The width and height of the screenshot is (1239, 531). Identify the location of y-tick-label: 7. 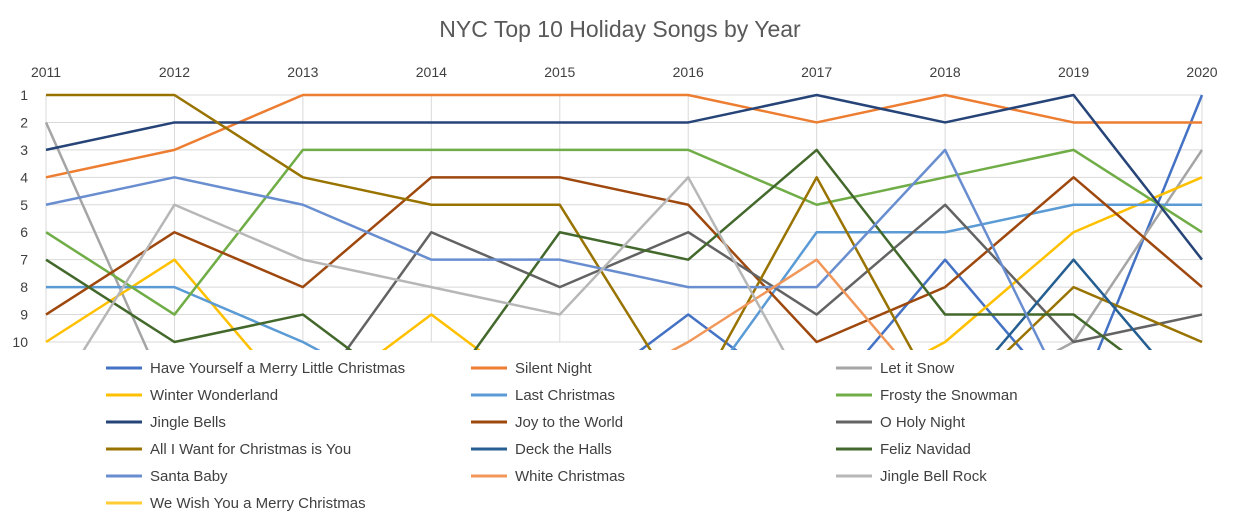
(24, 260).